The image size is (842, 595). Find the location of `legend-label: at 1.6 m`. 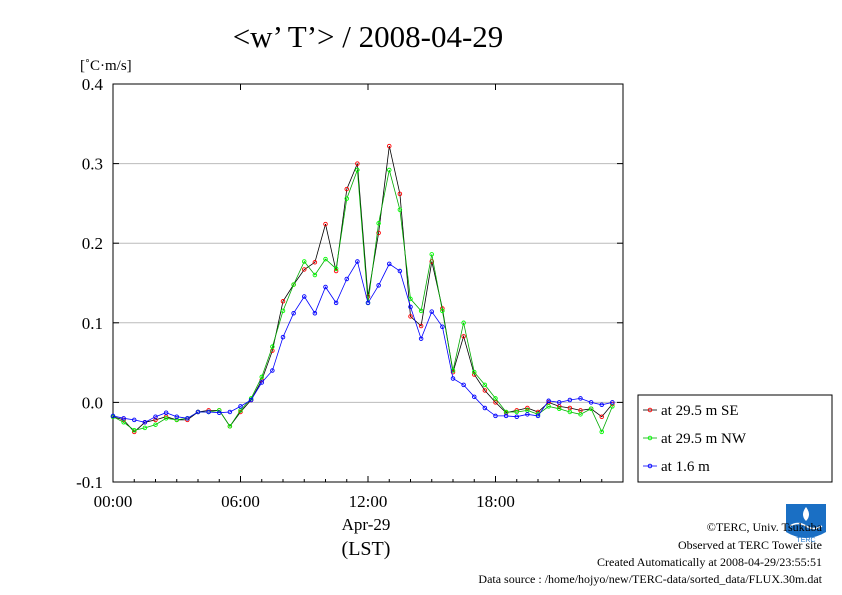

legend-label: at 1.6 m is located at coordinates (685, 467).